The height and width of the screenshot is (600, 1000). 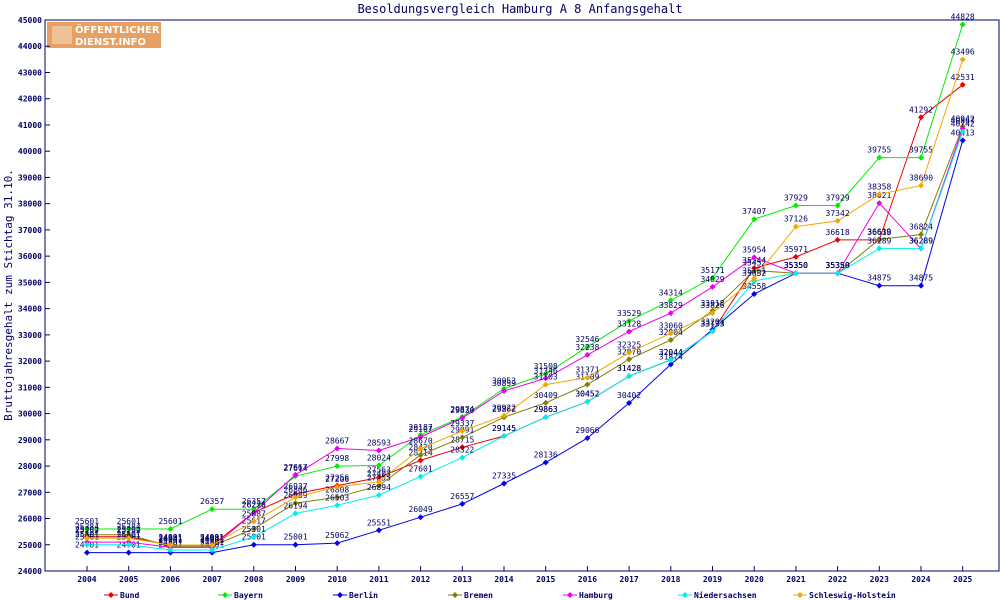 I want to click on data-label: 31428, so click(x=629, y=368).